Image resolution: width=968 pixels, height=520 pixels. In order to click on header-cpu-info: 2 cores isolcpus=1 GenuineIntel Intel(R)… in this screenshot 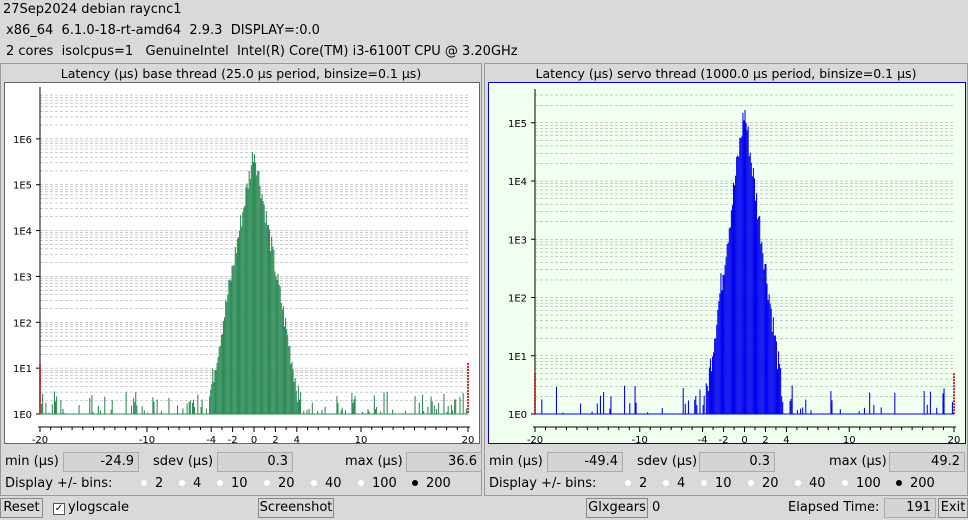, I will do `click(262, 51)`.